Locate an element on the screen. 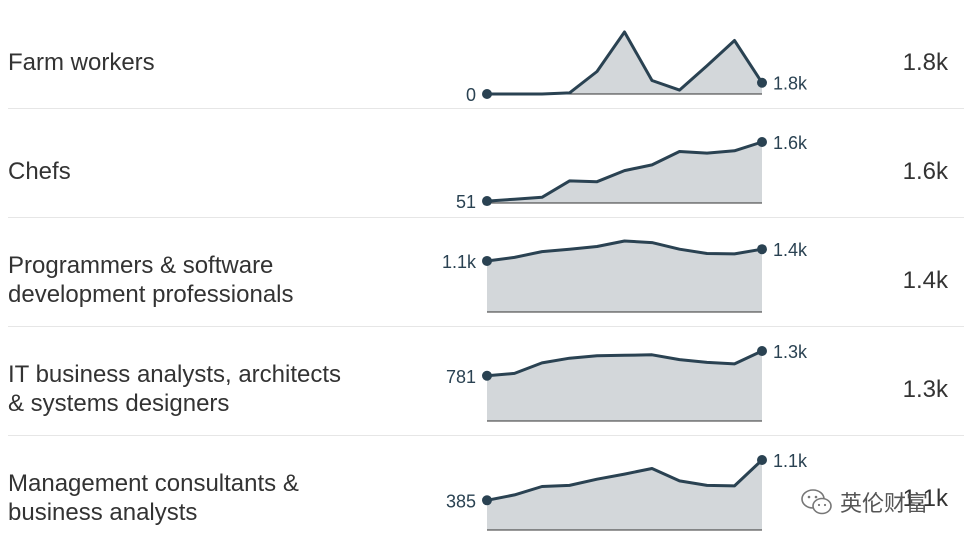 The width and height of the screenshot is (970, 546). end-value-label: 1.3k is located at coordinates (790, 352).